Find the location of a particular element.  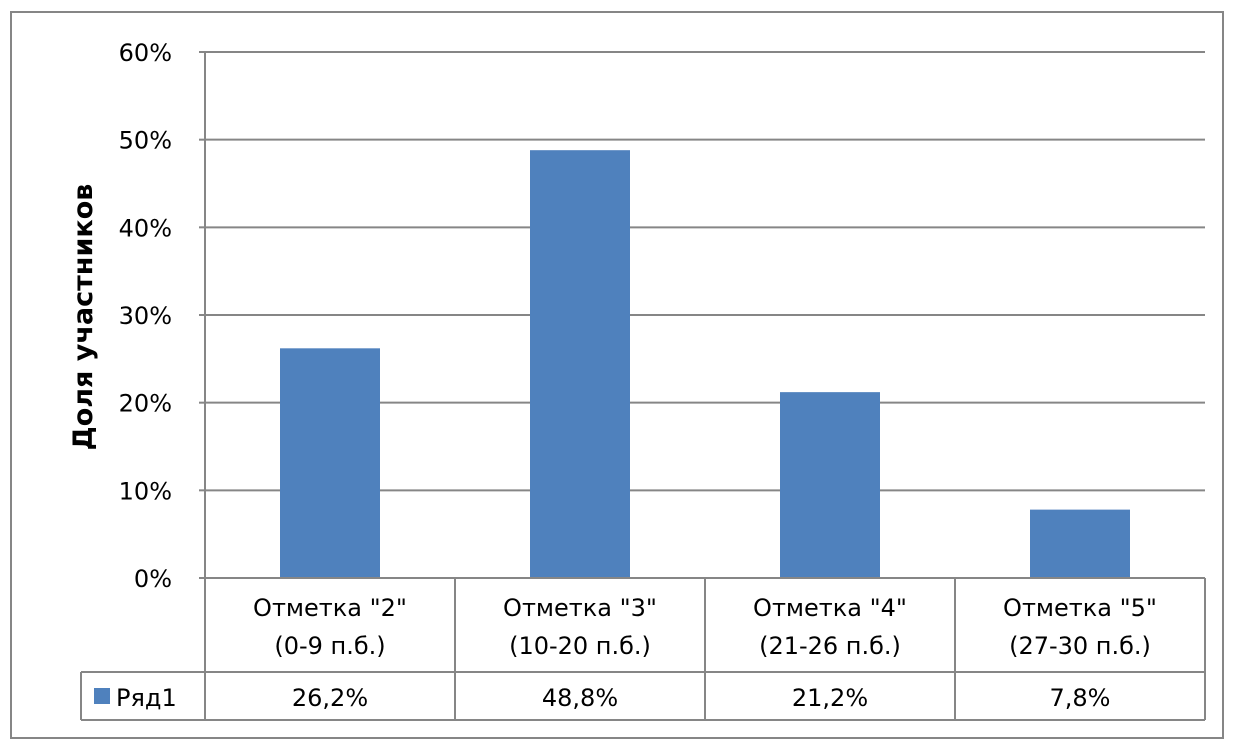

data-table-value: 7,8% is located at coordinates (1080, 698).